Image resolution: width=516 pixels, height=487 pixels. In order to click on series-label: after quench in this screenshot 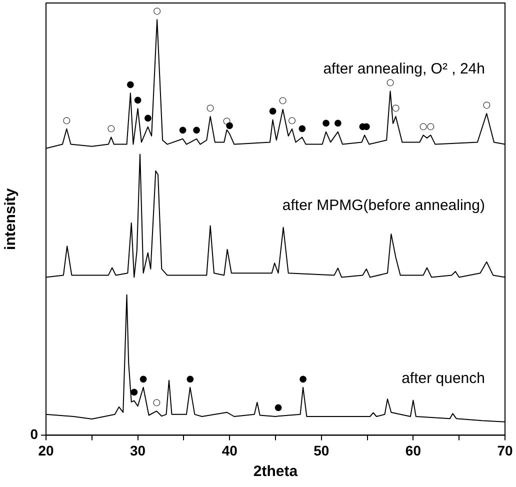, I will do `click(443, 378)`.